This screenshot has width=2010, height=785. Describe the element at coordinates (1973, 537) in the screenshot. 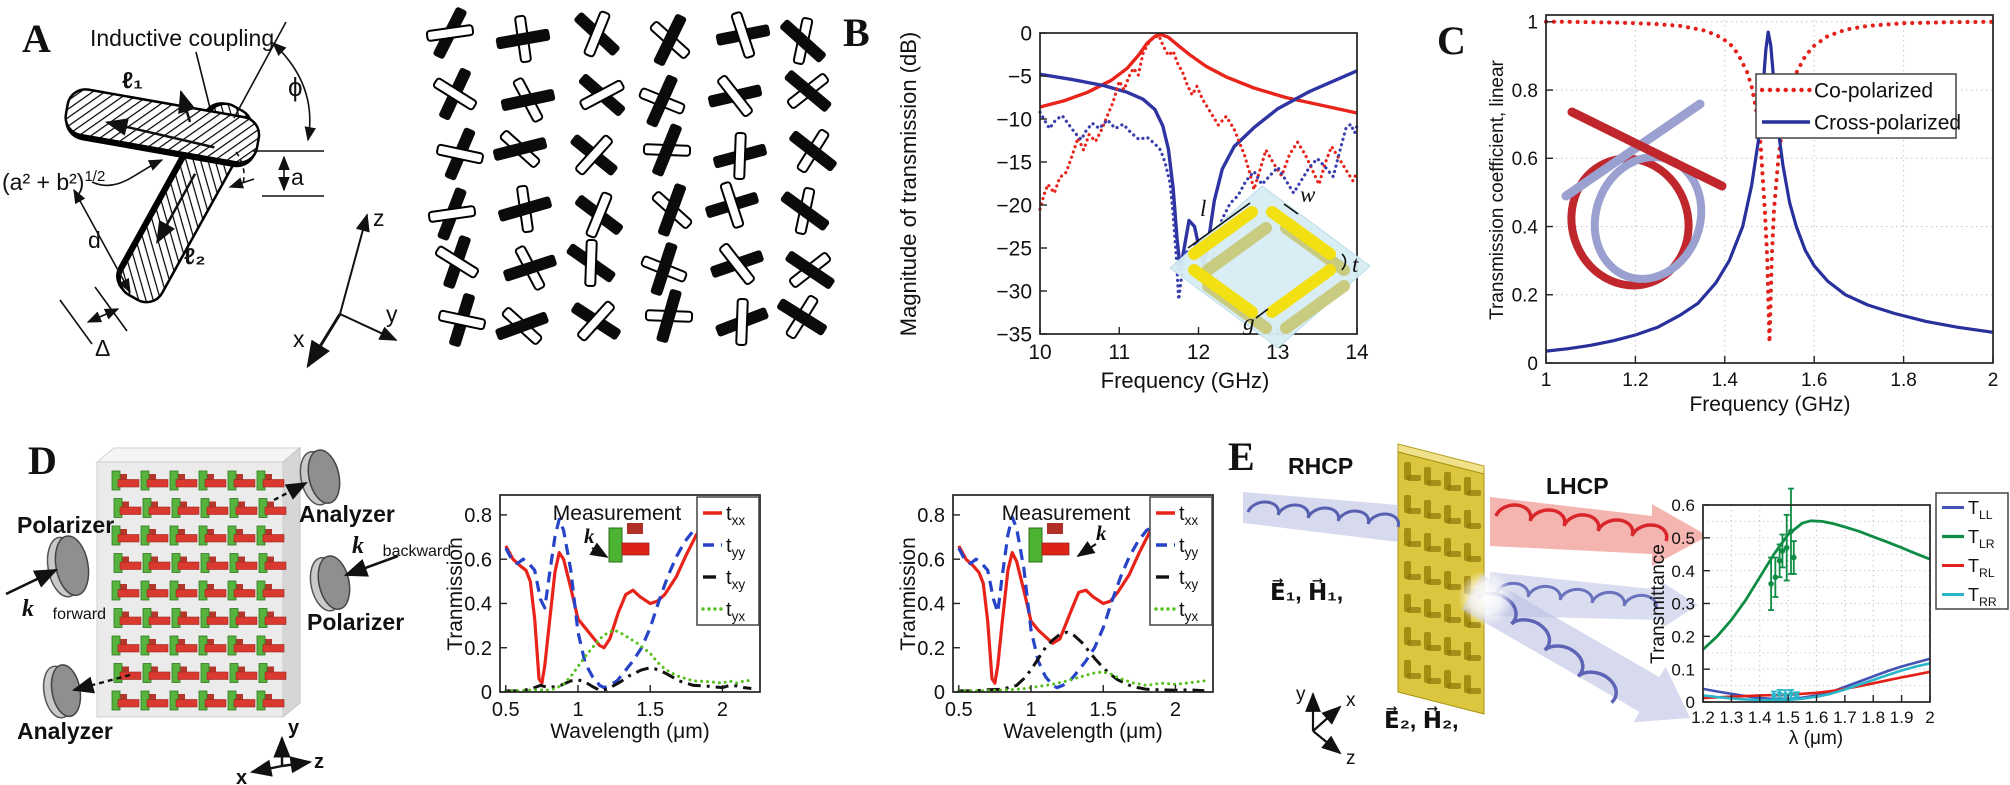

I see `legend-label-base: T` at that location.